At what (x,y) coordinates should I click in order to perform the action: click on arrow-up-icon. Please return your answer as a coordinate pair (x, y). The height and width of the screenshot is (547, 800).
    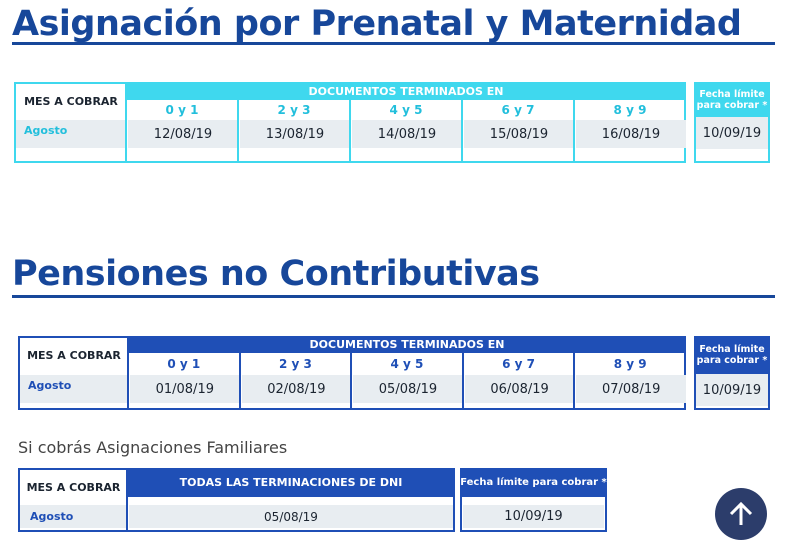
    Looking at the image, I should click on (741, 513).